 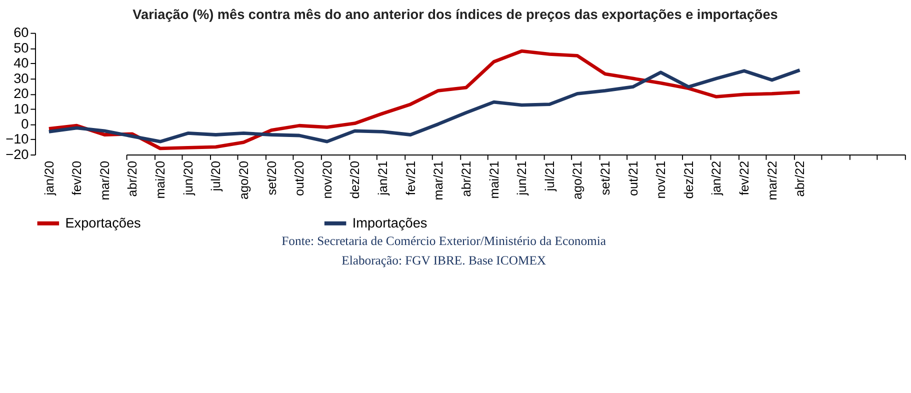 What do you see at coordinates (439, 180) in the screenshot?
I see `x-tick-label: mar/21` at bounding box center [439, 180].